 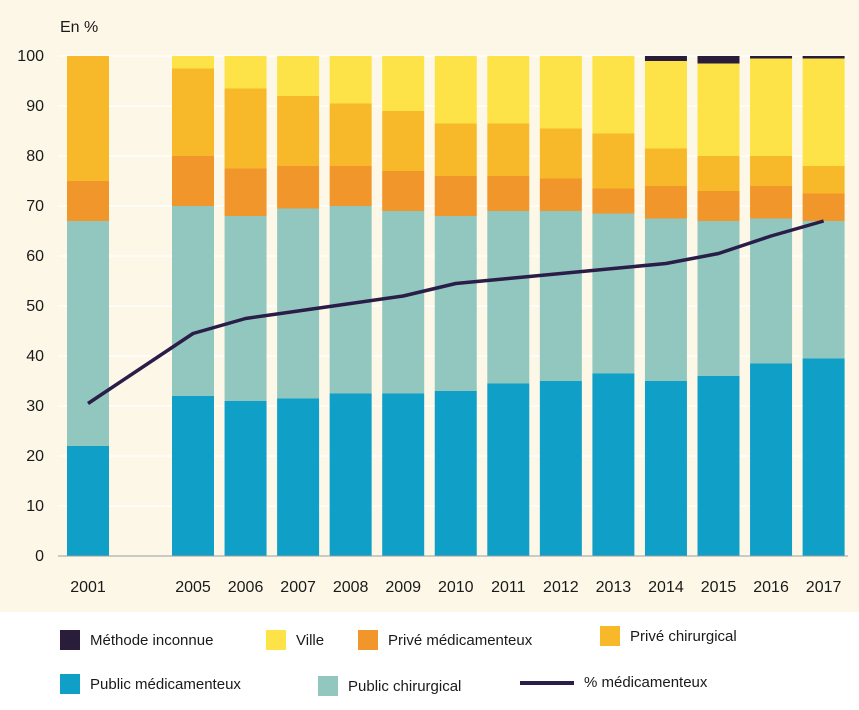 What do you see at coordinates (351, 587) in the screenshot?
I see `x-tick-label-2008: 2008` at bounding box center [351, 587].